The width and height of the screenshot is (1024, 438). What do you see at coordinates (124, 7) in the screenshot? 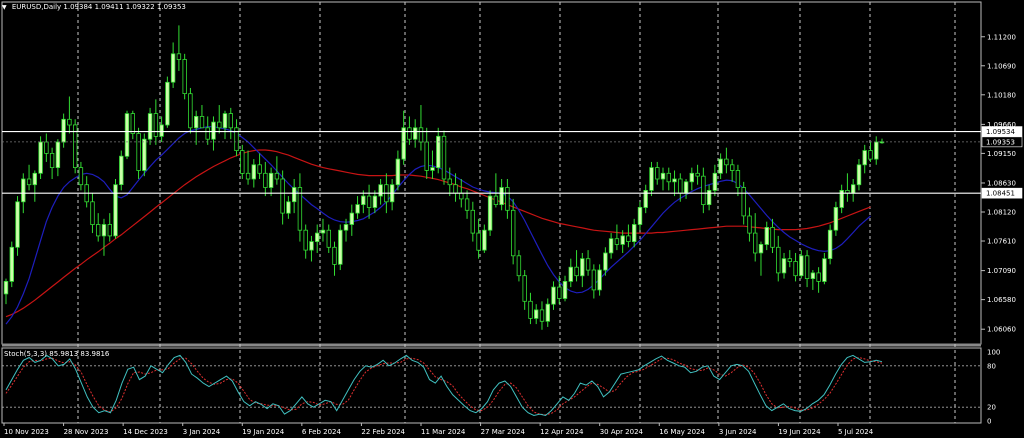
I see `ohlc-values: 1.09384 1.09411 1.09322 1.09353` at bounding box center [124, 7].